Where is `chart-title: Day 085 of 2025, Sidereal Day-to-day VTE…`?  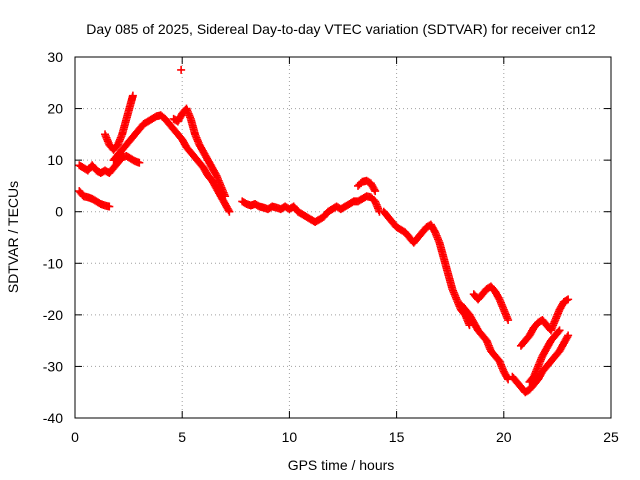 chart-title: Day 085 of 2025, Sidereal Day-to-day VTE… is located at coordinates (341, 29).